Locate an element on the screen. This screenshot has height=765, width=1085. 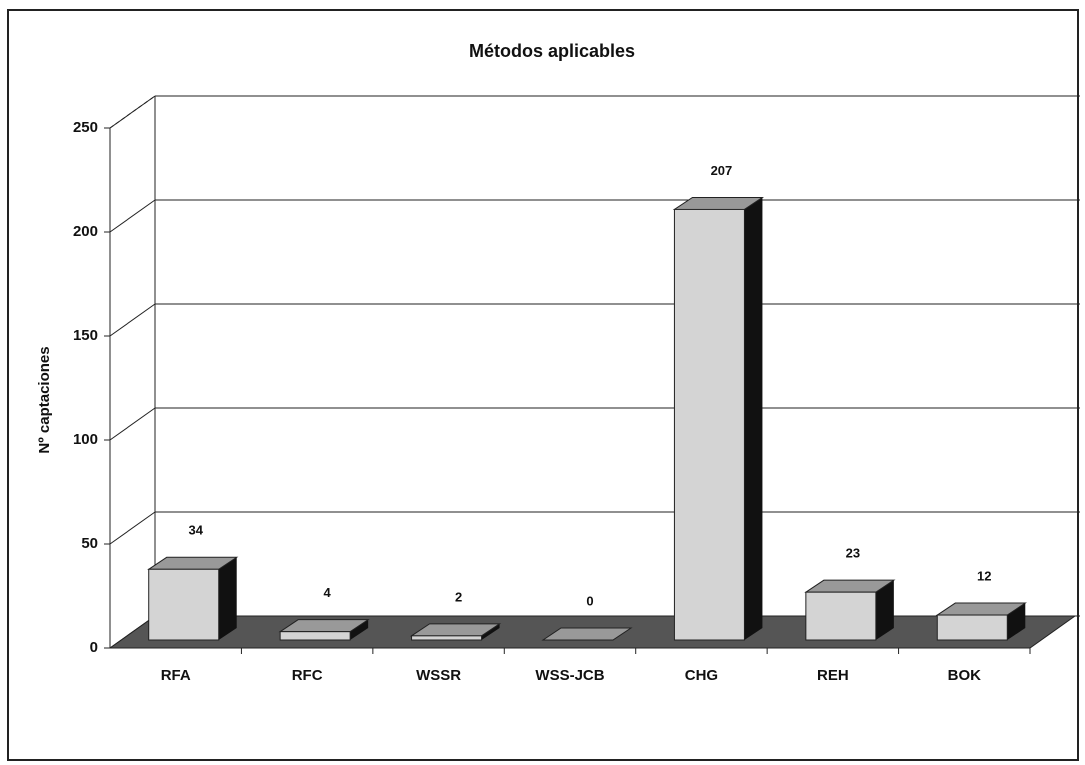
value-label: 34 is located at coordinates (195, 530).